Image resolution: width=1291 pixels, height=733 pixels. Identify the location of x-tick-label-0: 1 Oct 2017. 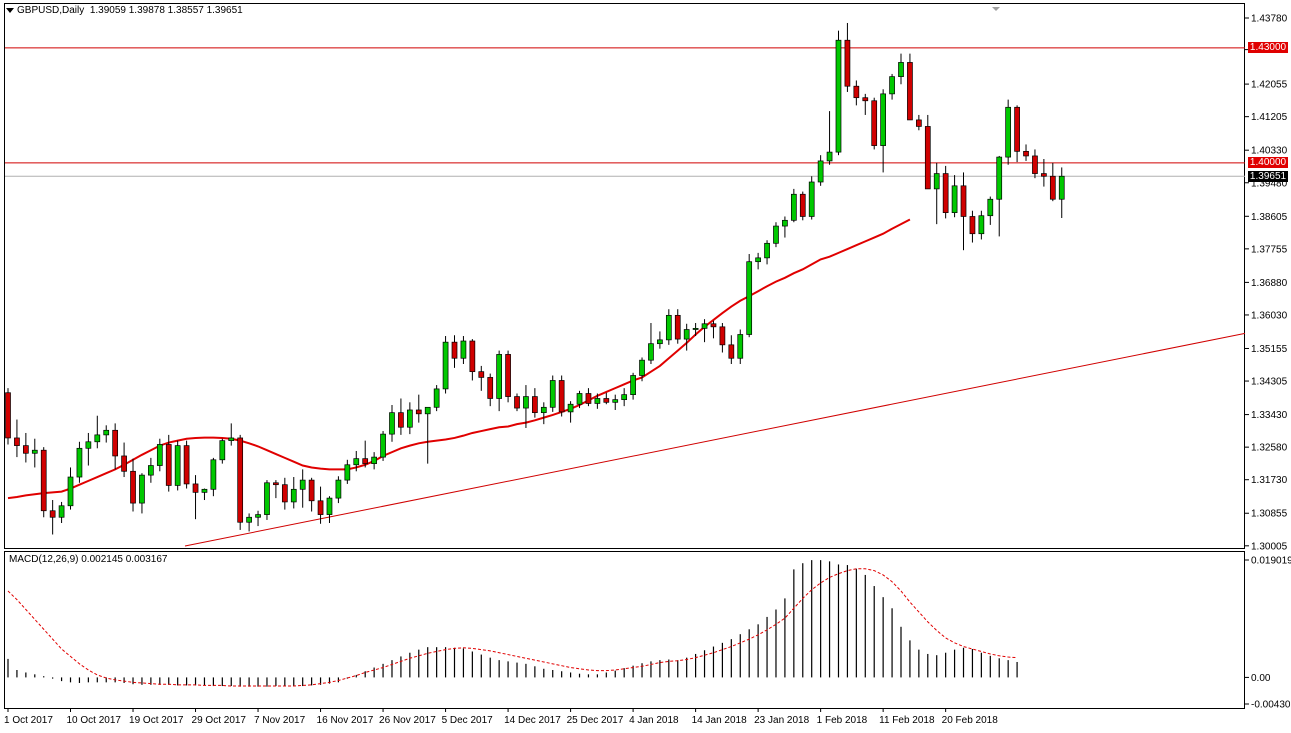
(28, 720).